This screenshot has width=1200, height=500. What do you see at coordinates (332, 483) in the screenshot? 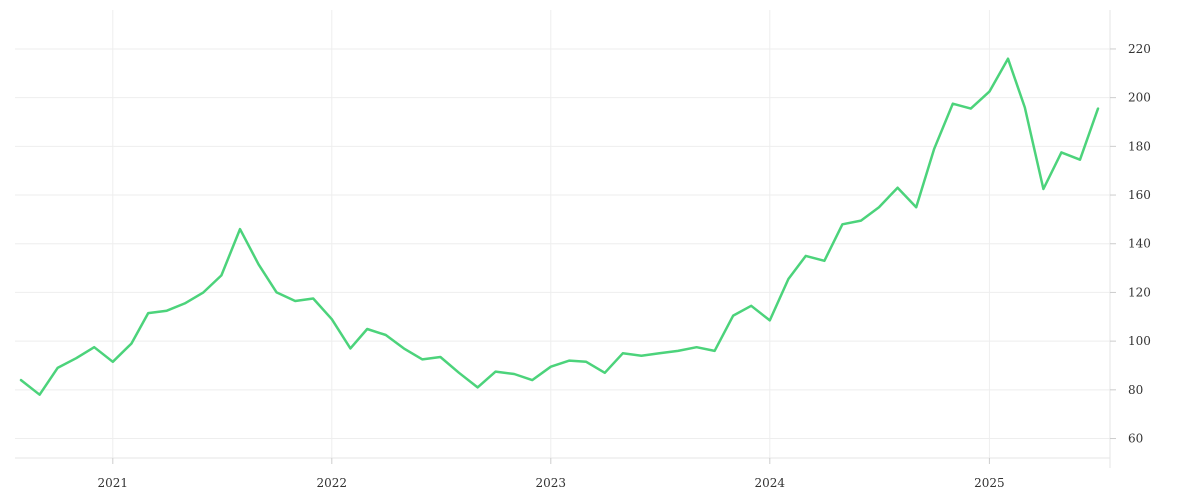
I see `x-tick-label: 2022` at bounding box center [332, 483].